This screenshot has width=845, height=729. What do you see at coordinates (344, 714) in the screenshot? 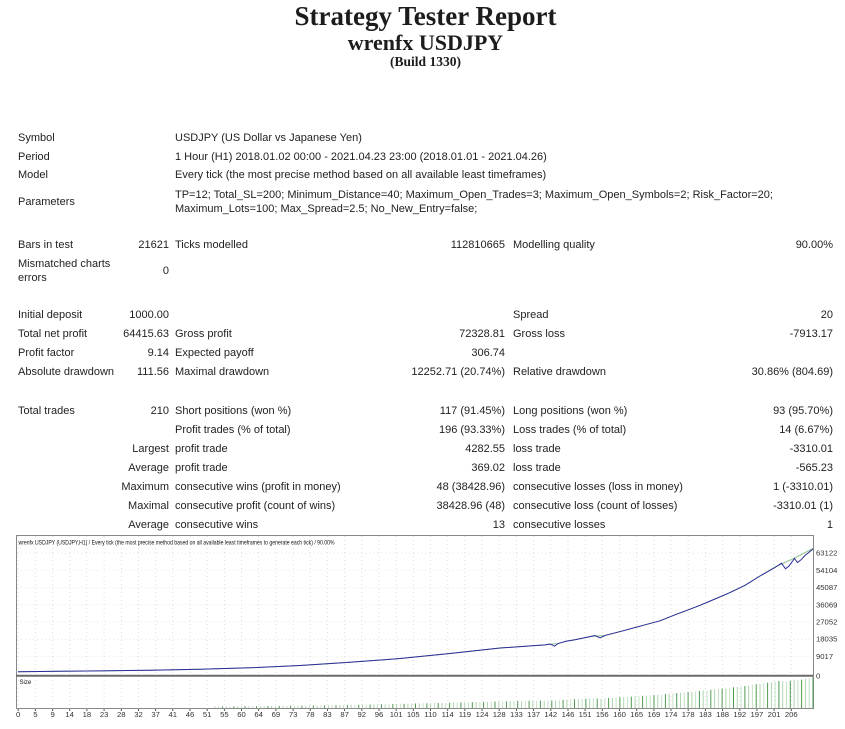
I see `svg-text: 87` at bounding box center [344, 714].